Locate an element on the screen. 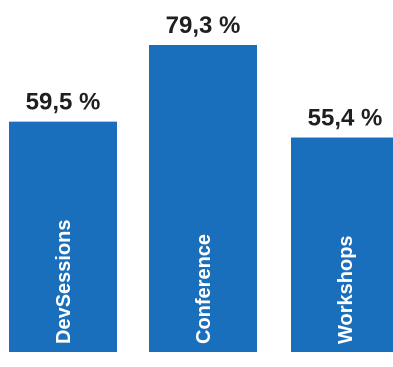 The height and width of the screenshot is (367, 393). category-label-devsessions: DevSessions is located at coordinates (64, 281).